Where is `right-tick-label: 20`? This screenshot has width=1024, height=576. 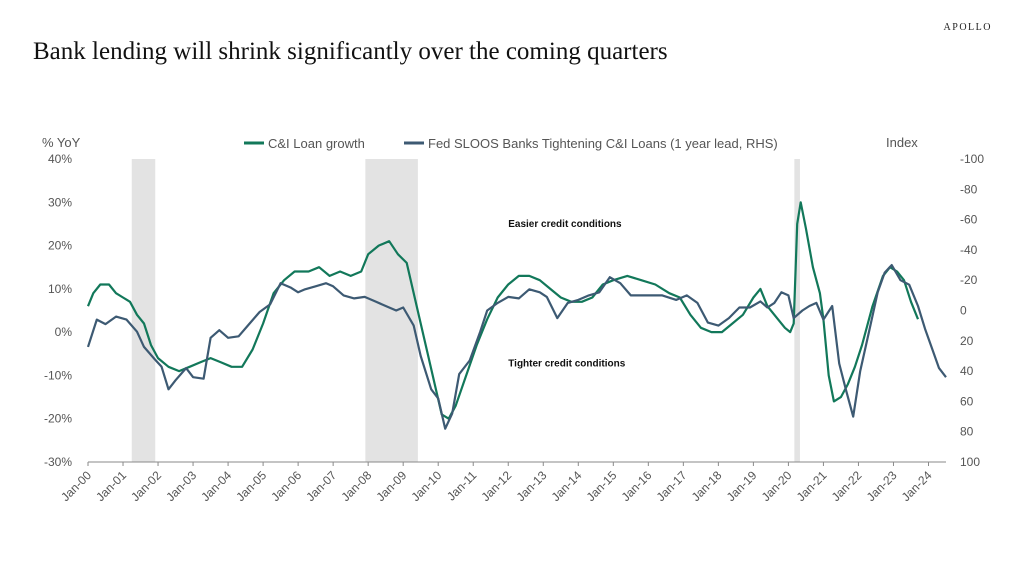 right-tick-label: 20 is located at coordinates (967, 341).